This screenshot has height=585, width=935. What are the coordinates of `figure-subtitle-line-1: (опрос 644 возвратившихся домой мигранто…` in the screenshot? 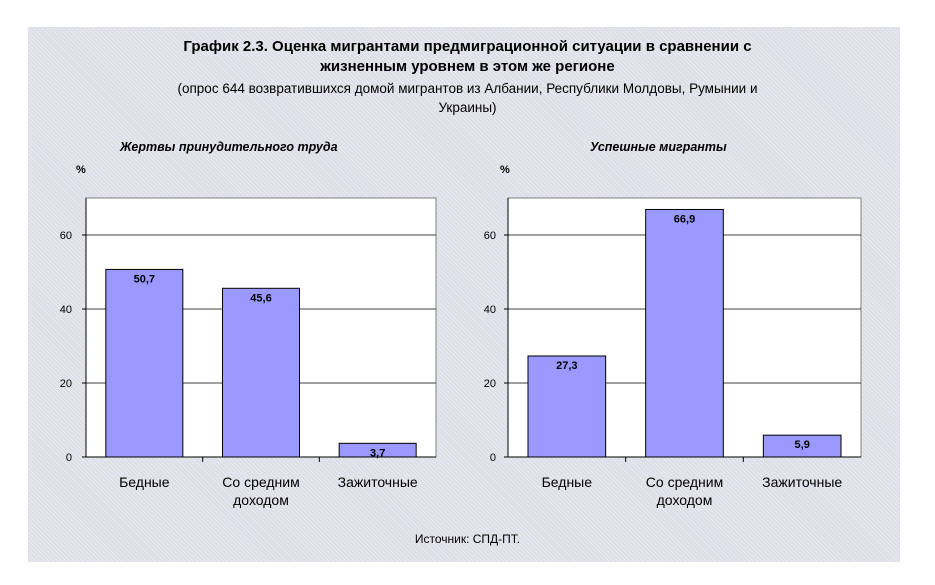 It's located at (467, 88).